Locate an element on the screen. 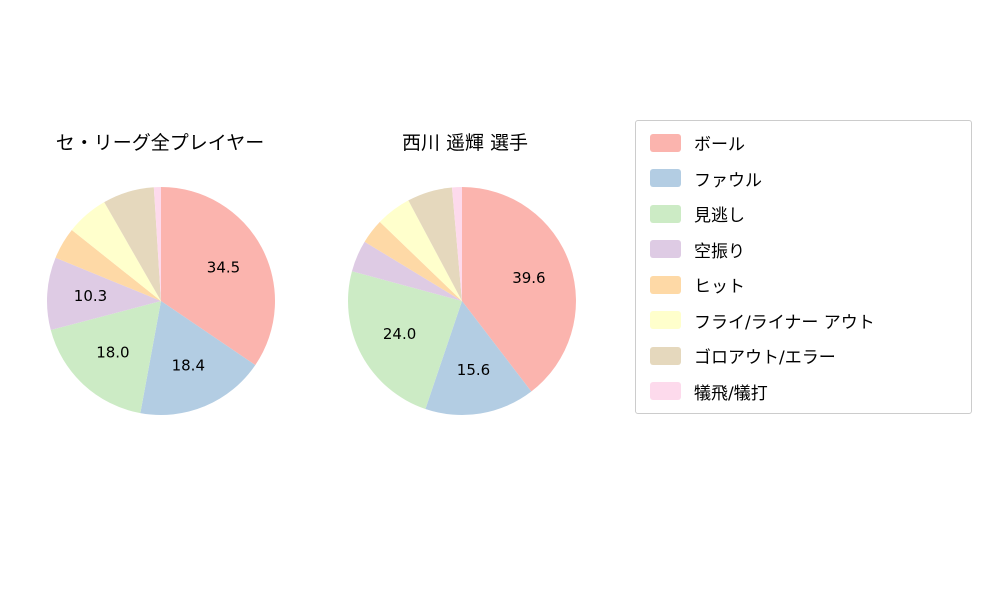 Image resolution: width=1000 pixels, height=600 pixels. legend-item-6: ゴロアウト/エラー is located at coordinates (803, 356).